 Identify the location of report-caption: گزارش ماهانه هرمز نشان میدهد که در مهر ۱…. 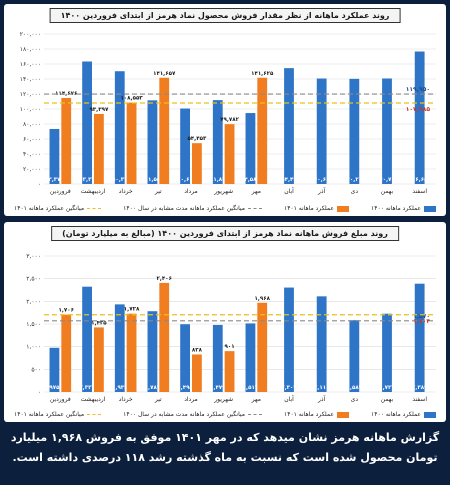
(225, 447).